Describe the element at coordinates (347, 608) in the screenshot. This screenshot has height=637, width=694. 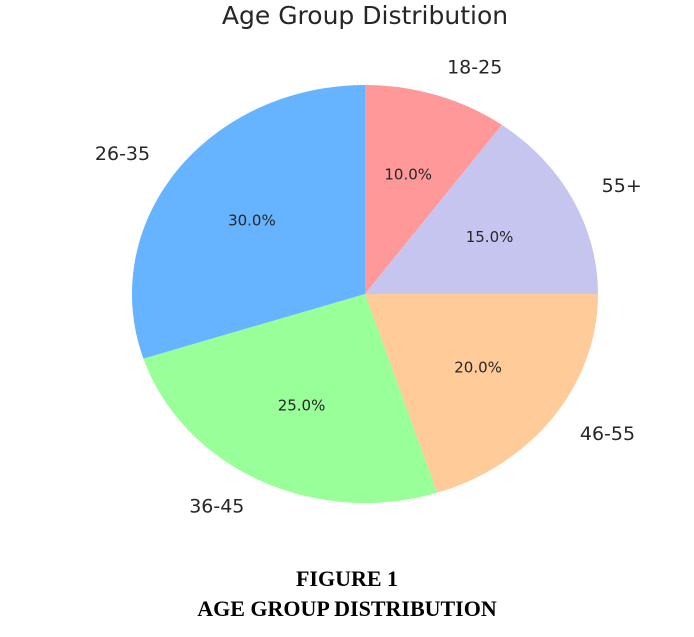
I see `figure-caption: AGE GROUP DISTRIBUTION` at that location.